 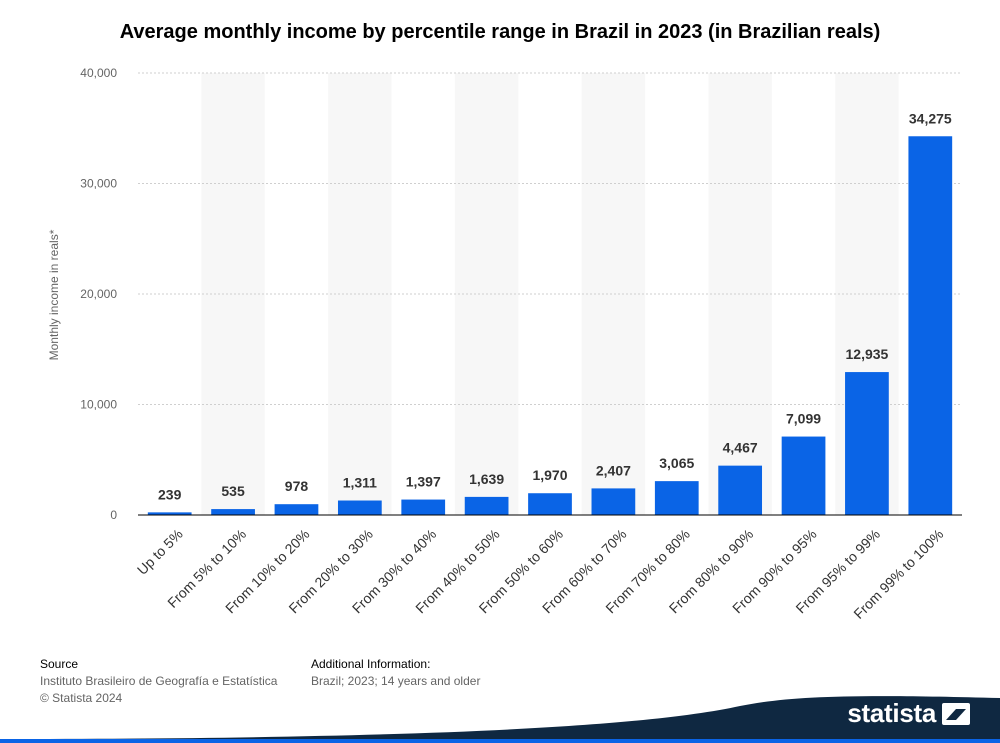 What do you see at coordinates (371, 664) in the screenshot?
I see `additional-info-heading: Additional Information:` at bounding box center [371, 664].